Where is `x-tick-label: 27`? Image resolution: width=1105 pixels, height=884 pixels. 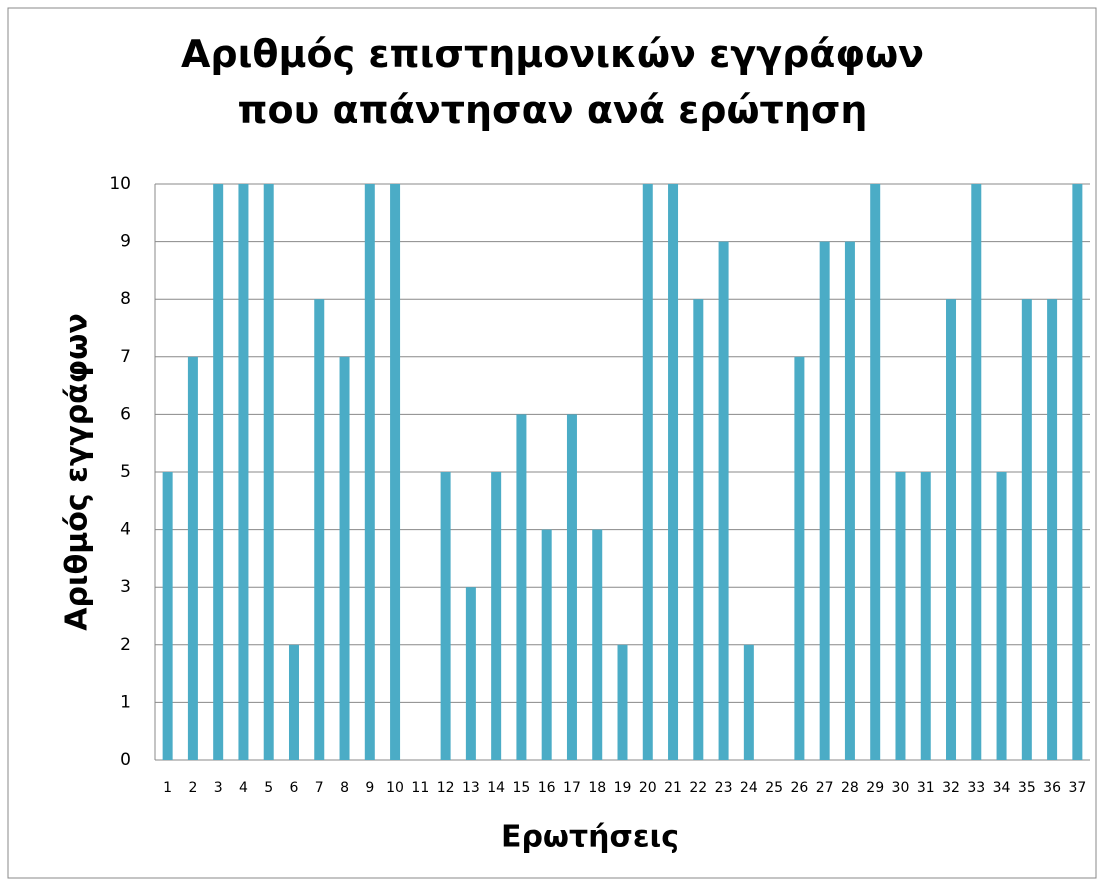 x-tick-label: 27 is located at coordinates (825, 788).